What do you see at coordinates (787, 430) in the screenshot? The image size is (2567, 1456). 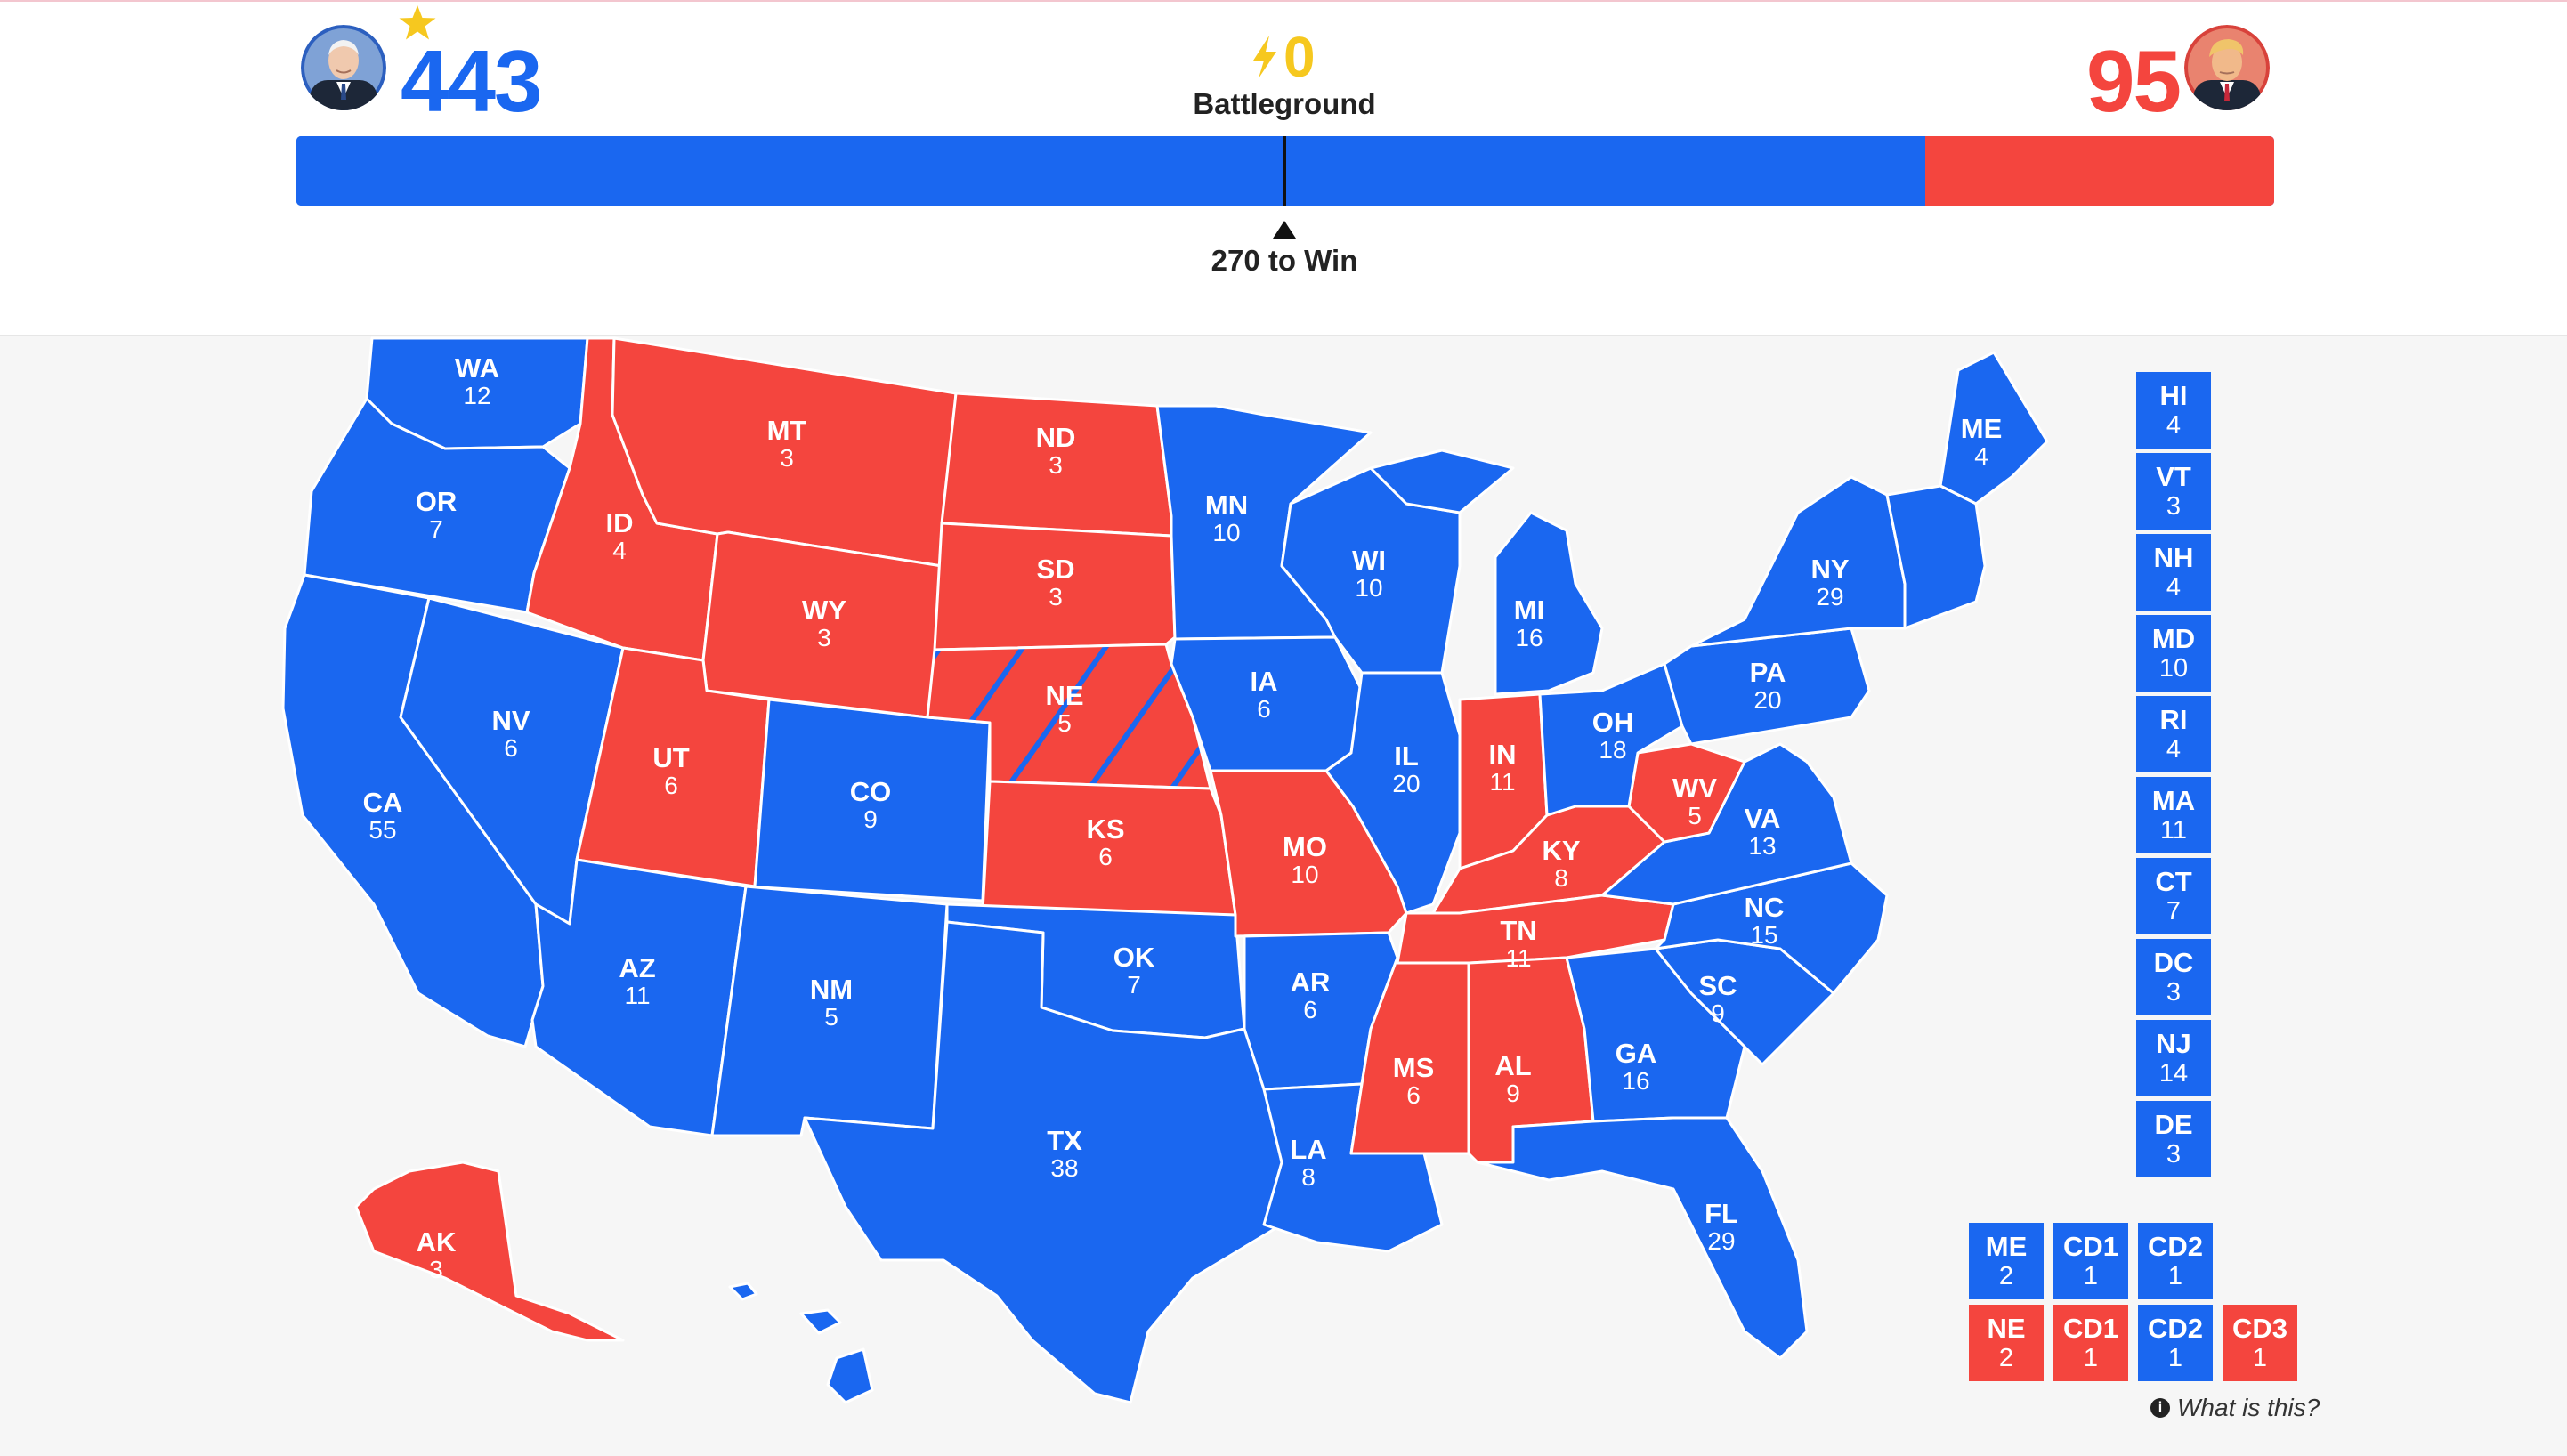 I see `state-label-MT: MT` at bounding box center [787, 430].